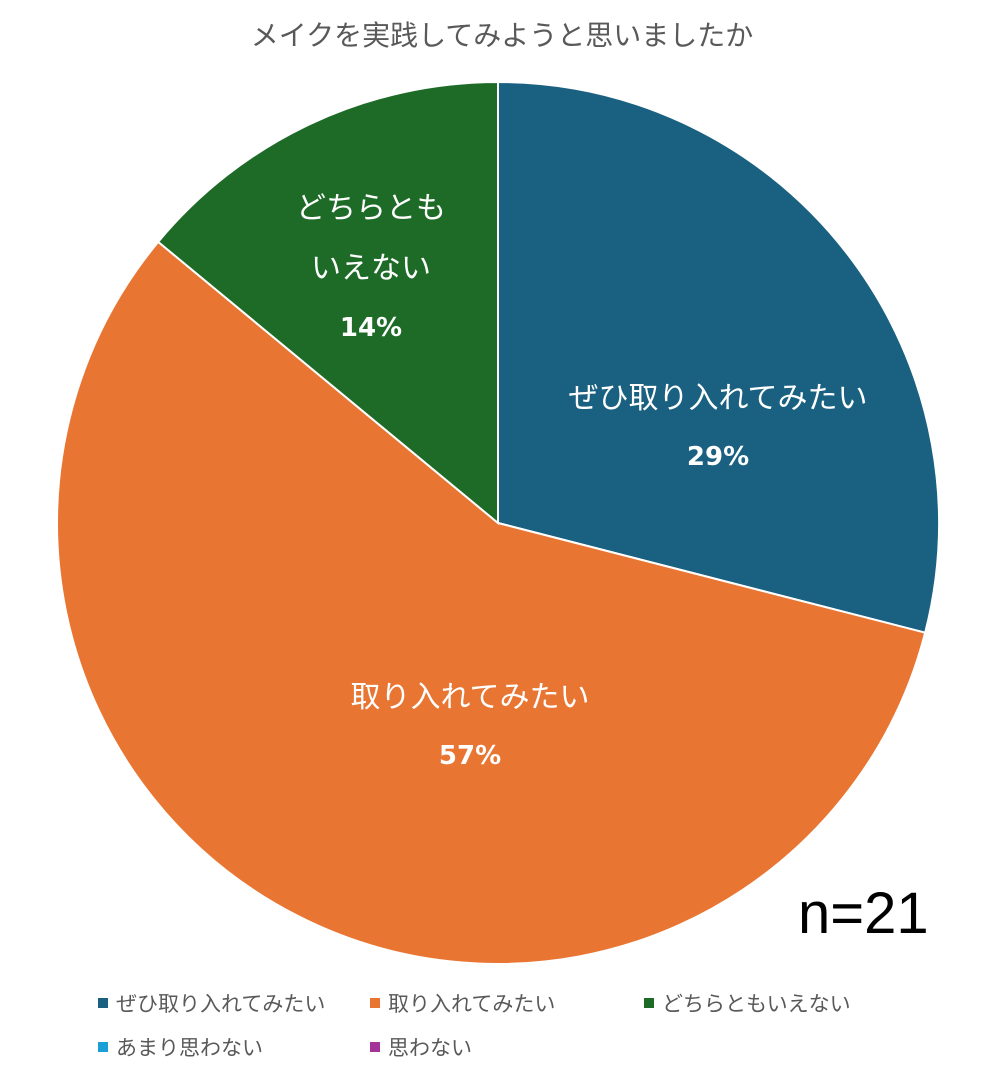 This screenshot has width=1004, height=1074. I want to click on legend-item-0: ぜひ取り入れてみたい, so click(211, 1003).